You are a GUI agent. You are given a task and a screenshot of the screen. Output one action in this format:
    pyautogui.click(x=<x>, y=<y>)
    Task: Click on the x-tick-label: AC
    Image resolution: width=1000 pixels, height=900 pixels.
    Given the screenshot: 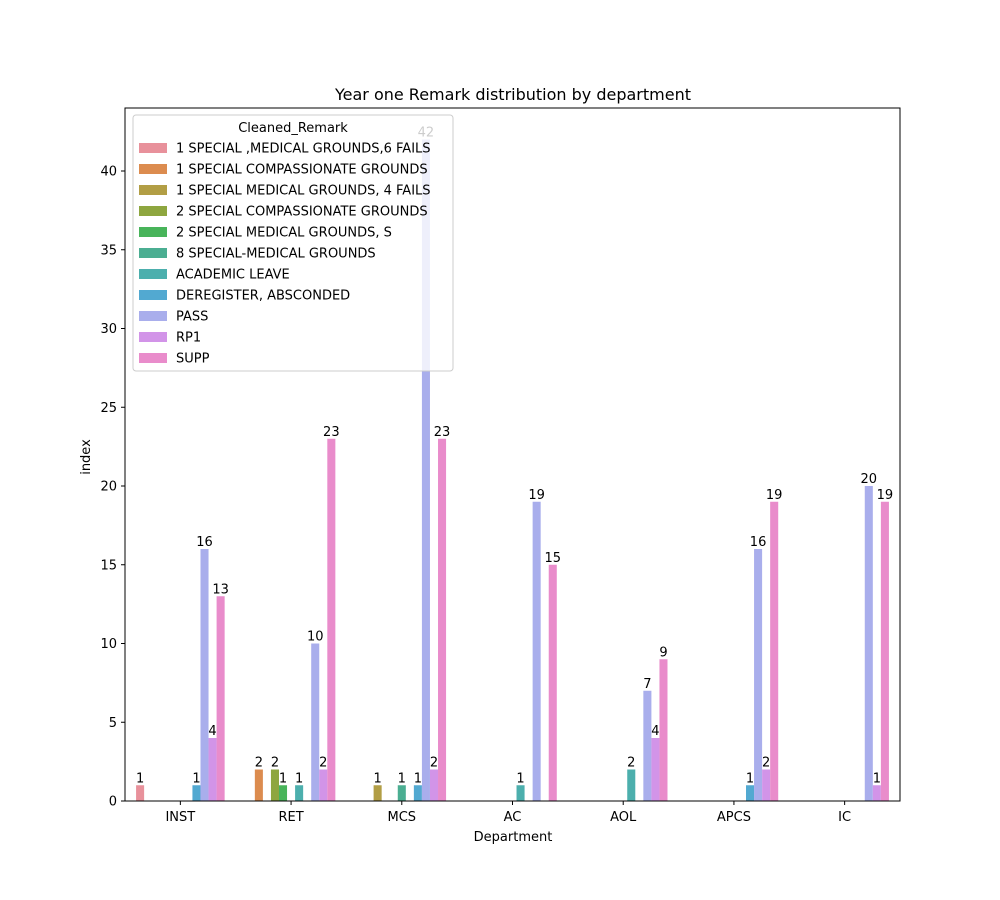 What is the action you would take?
    pyautogui.click(x=513, y=817)
    